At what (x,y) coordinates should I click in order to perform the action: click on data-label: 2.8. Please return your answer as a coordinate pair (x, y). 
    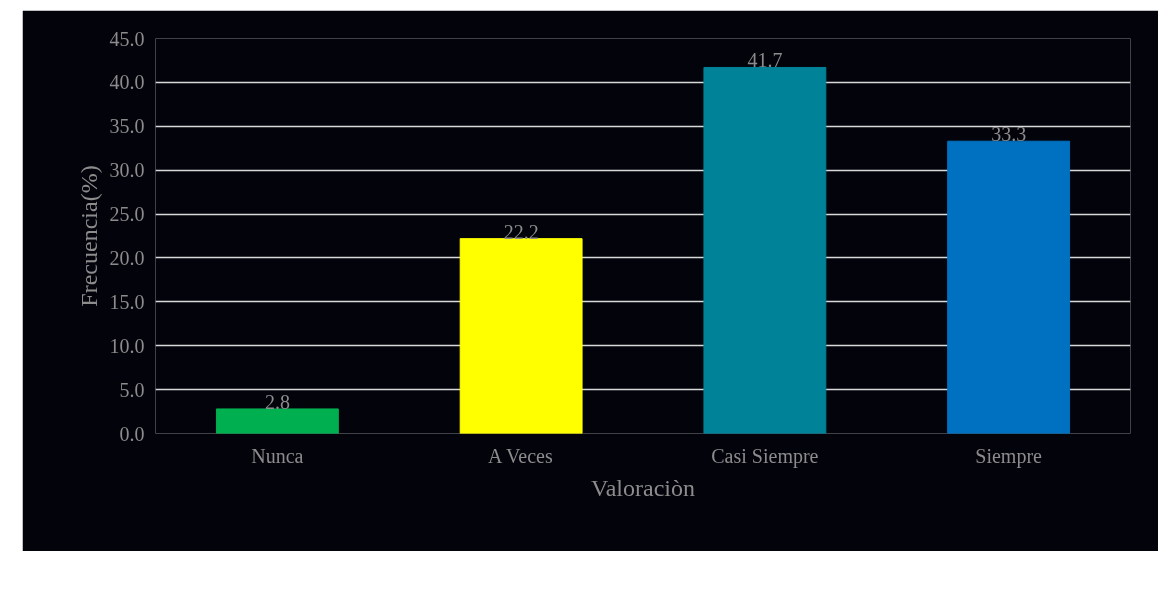
    Looking at the image, I should click on (277, 401).